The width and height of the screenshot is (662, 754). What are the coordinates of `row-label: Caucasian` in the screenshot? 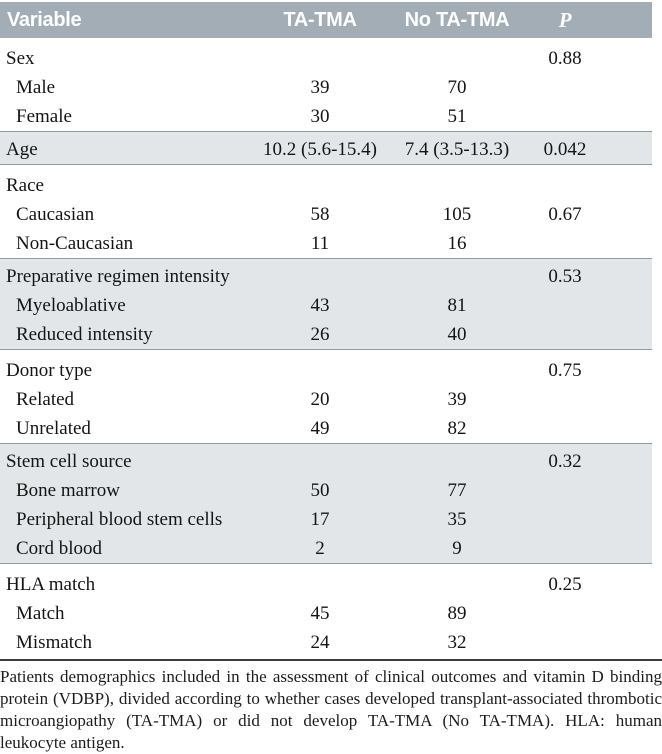 It's located at (125, 214).